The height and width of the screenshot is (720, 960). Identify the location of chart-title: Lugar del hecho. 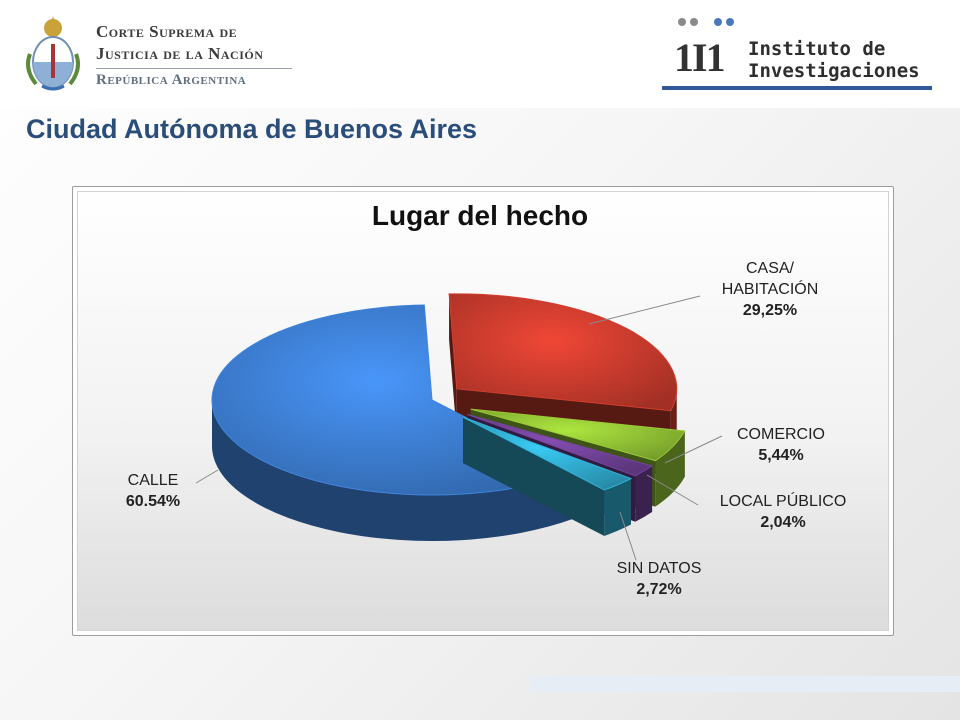
(480, 215).